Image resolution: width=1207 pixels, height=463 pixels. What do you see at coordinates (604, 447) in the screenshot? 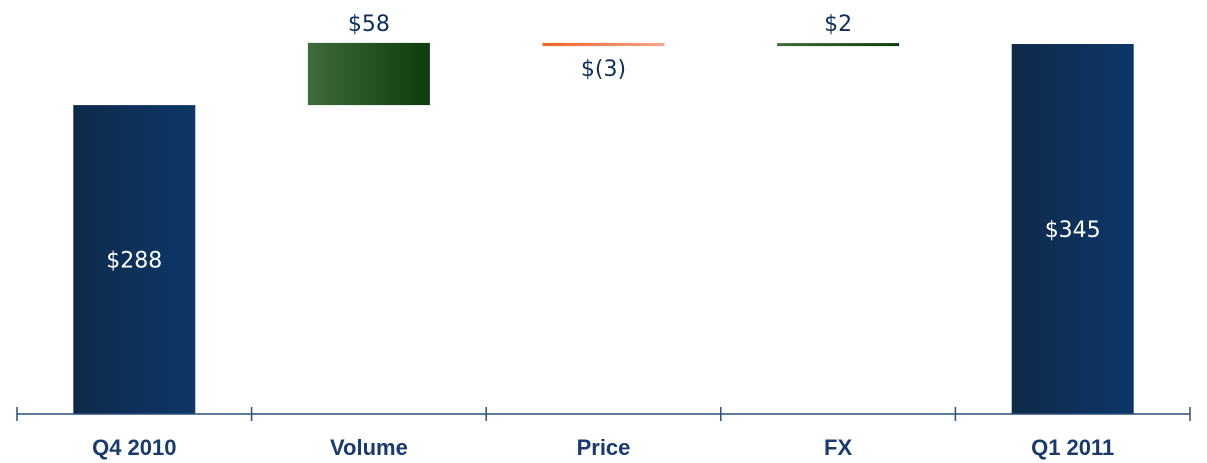
I see `category-label: Price` at bounding box center [604, 447].